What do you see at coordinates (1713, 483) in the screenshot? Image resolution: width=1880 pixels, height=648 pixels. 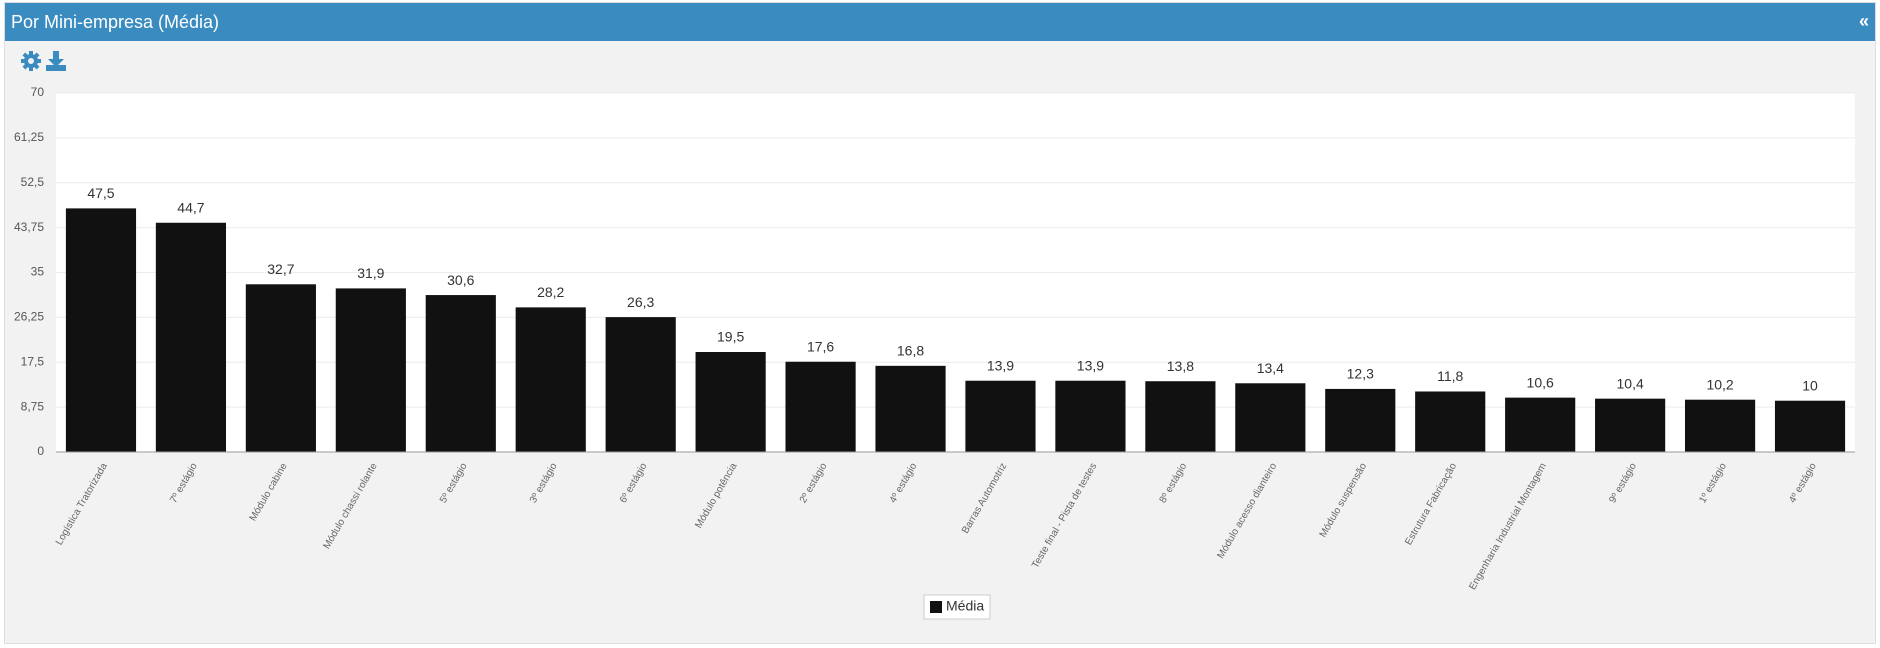 I see `x-tick-label: 1º estágio` at bounding box center [1713, 483].